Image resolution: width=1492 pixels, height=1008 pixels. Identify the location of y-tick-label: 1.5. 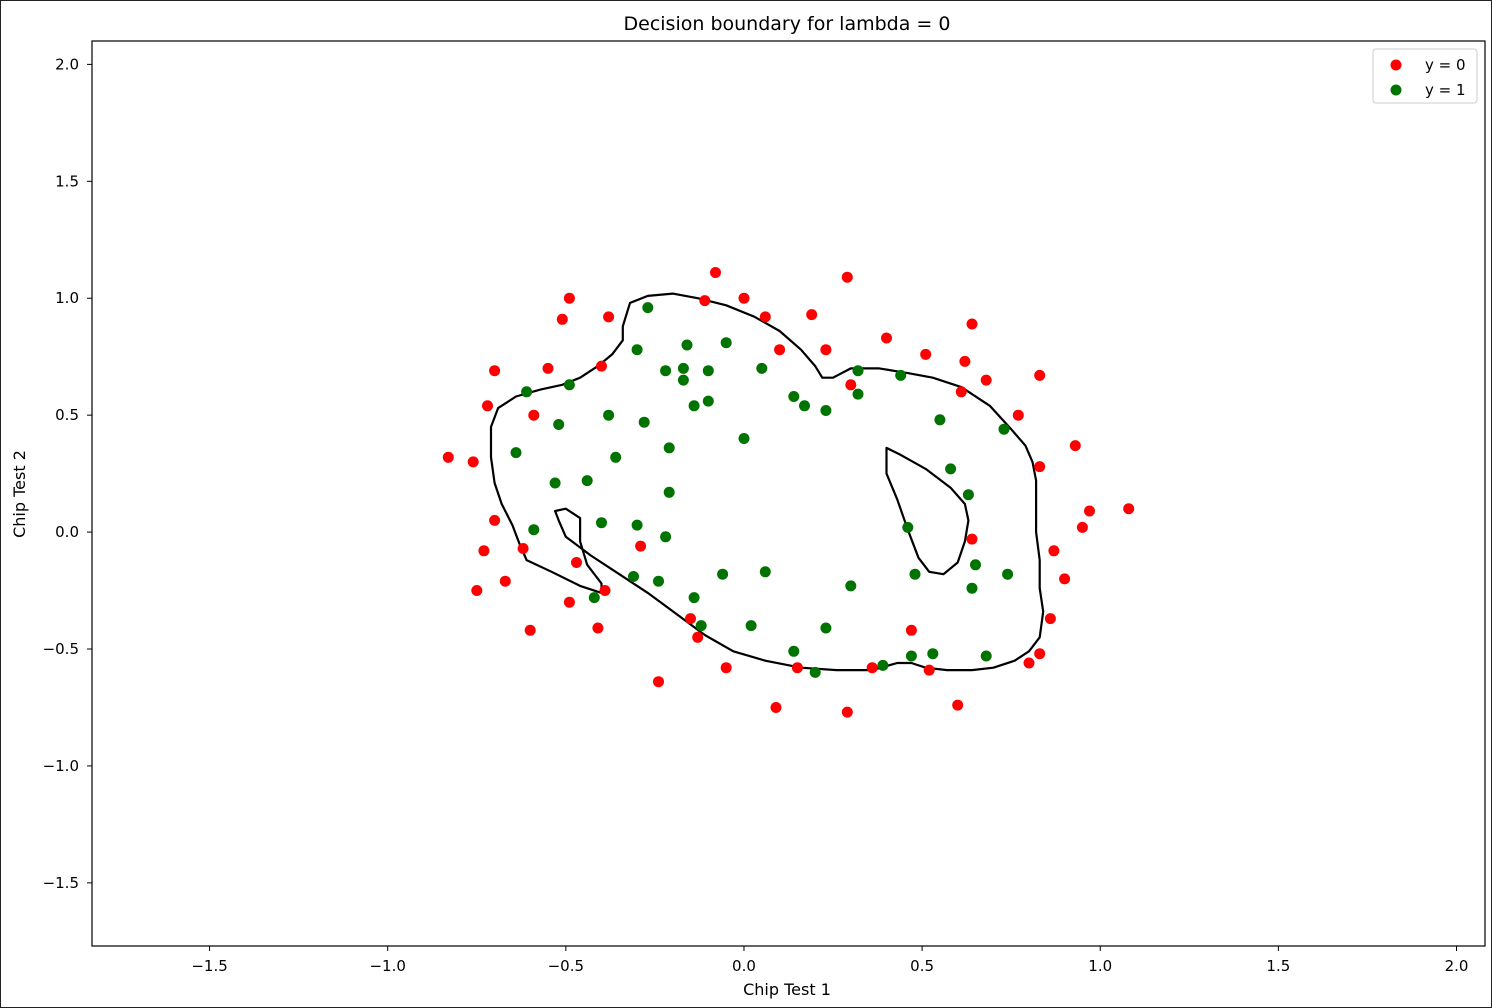
(67, 181).